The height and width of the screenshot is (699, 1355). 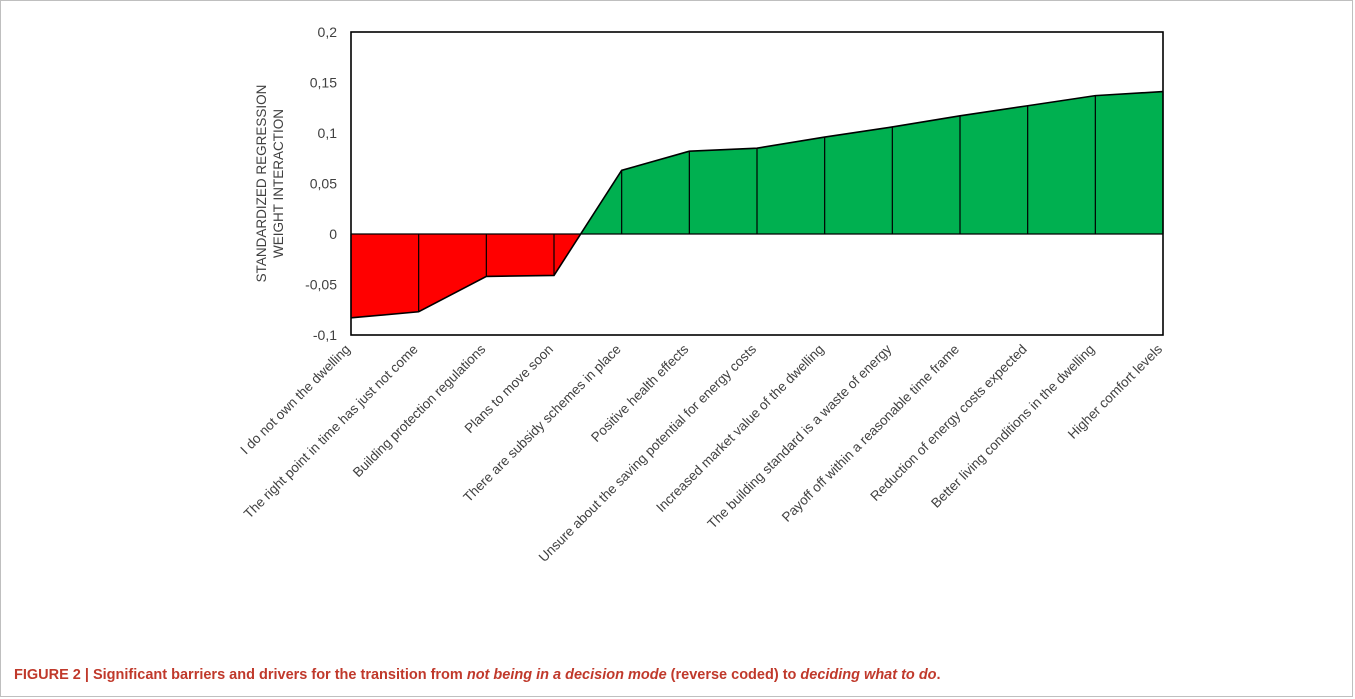 I want to click on x-category-label: Building protection regulations, so click(x=419, y=410).